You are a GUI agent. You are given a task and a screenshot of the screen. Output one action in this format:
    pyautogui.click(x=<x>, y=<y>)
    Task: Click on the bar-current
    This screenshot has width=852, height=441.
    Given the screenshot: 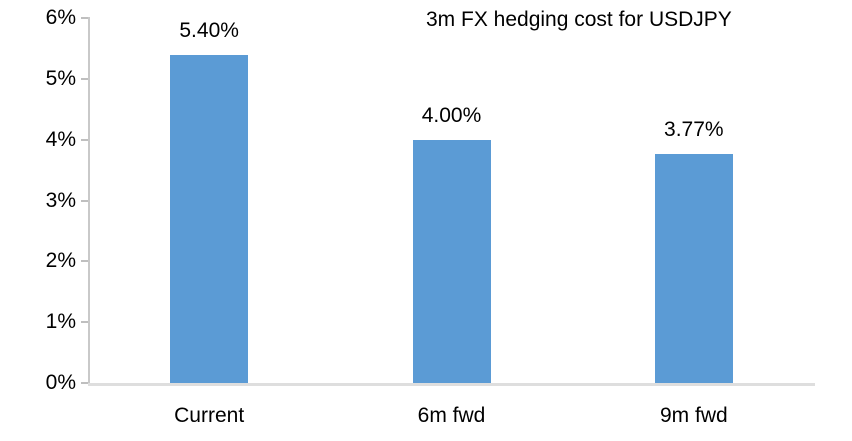 What is the action you would take?
    pyautogui.click(x=209, y=218)
    